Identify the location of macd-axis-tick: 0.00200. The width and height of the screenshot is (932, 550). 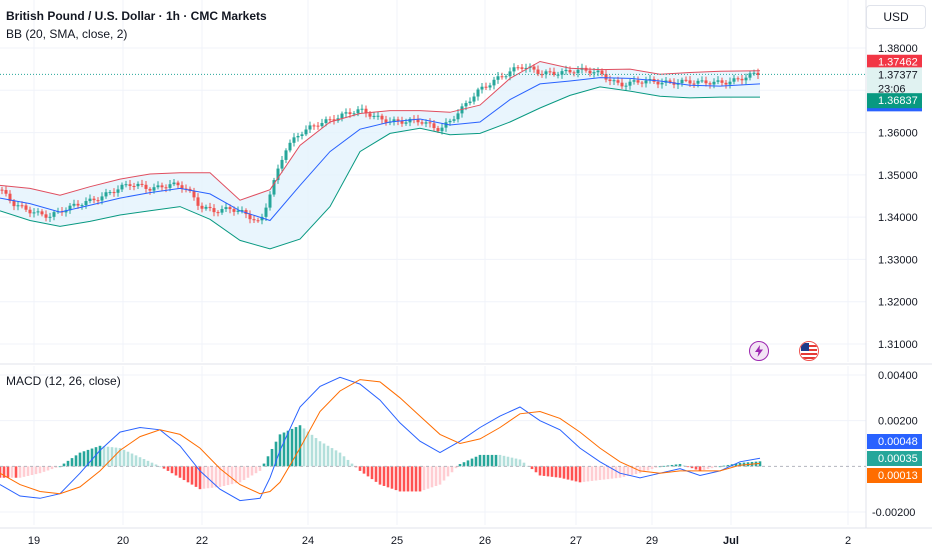
(898, 422).